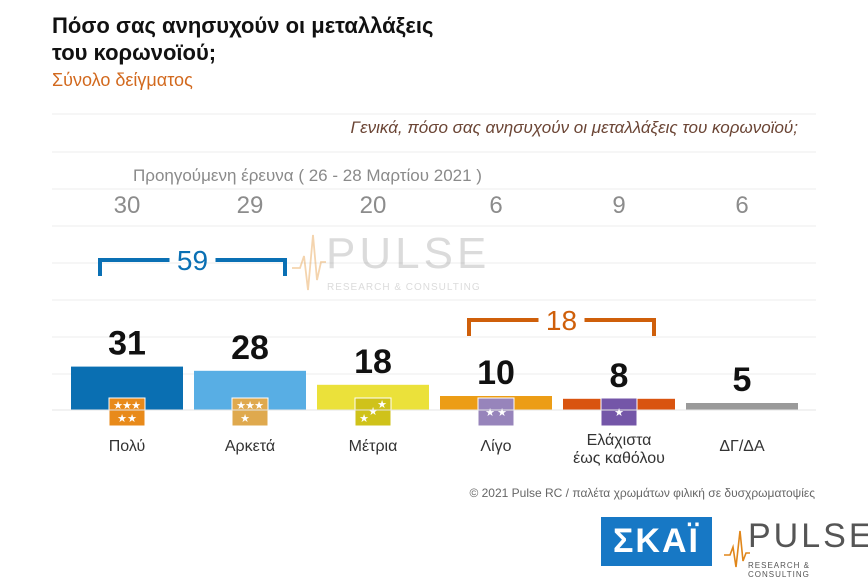 This screenshot has width=868, height=584. Describe the element at coordinates (373, 205) in the screenshot. I see `previous-value-label: 20` at that location.